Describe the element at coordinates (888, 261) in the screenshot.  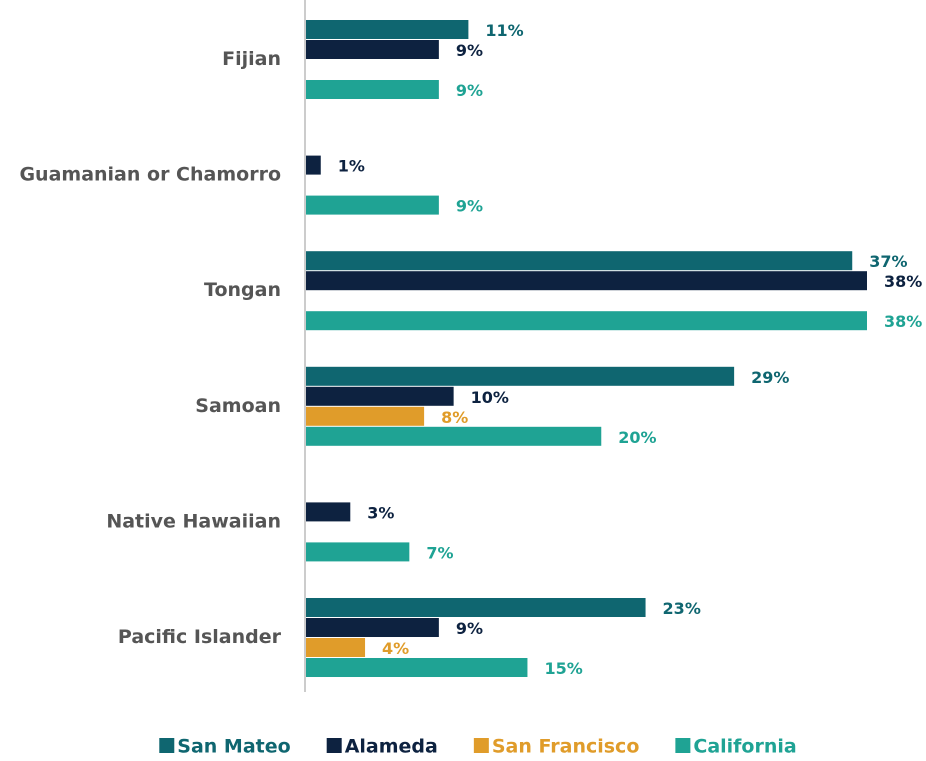
I see `value-label: 37%` at that location.